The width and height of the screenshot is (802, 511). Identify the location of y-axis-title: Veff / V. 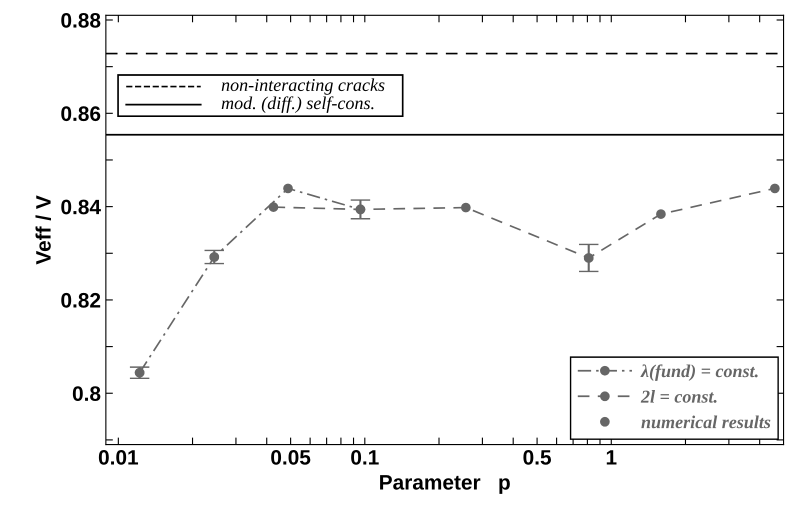
(43, 230).